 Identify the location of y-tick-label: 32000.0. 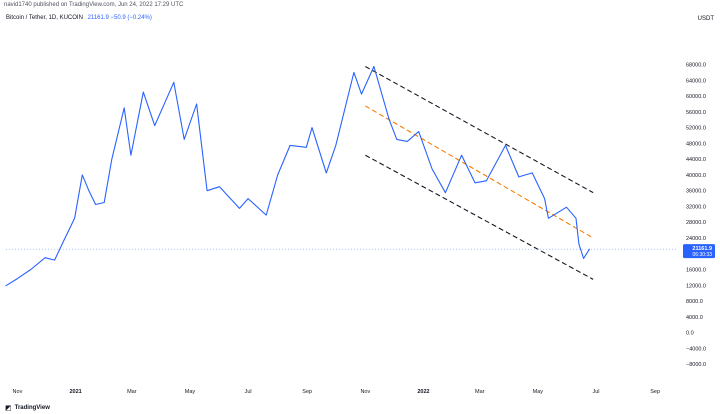
(696, 207).